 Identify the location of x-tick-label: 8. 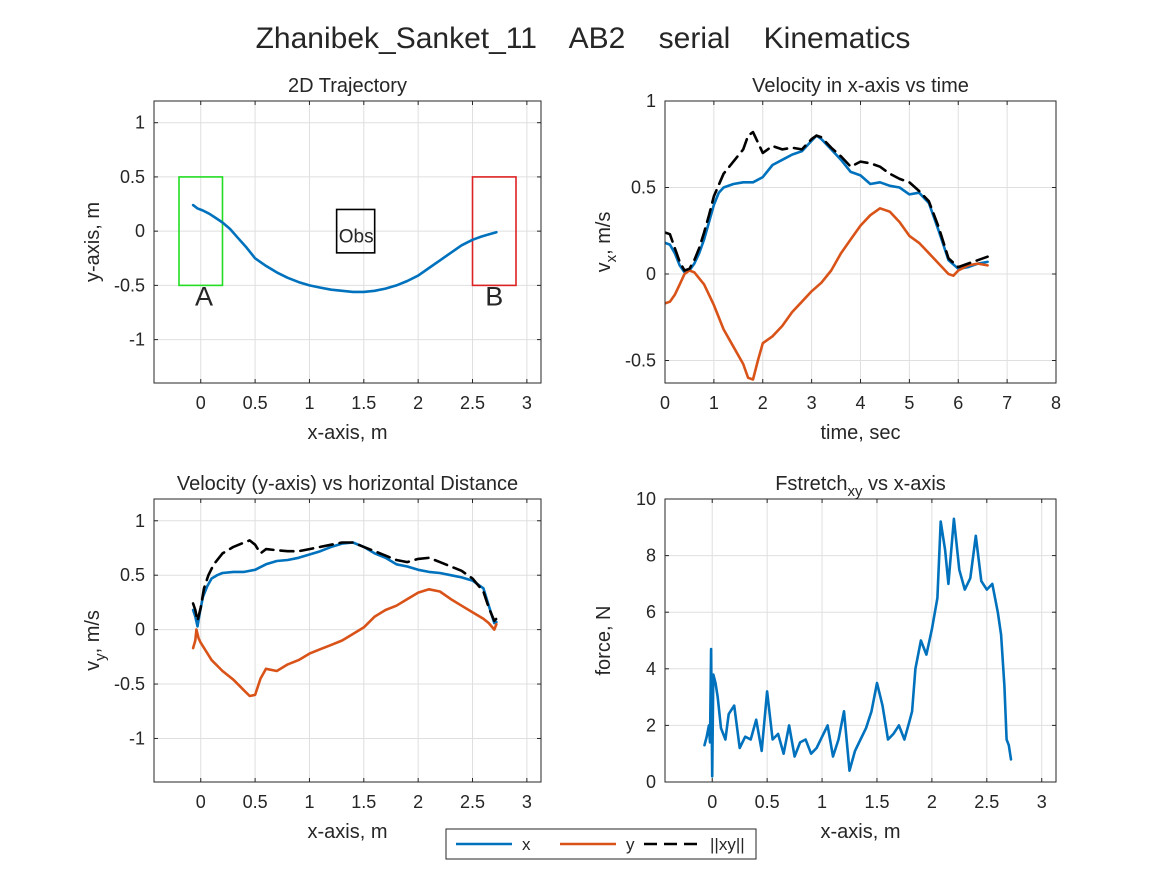
(1056, 403).